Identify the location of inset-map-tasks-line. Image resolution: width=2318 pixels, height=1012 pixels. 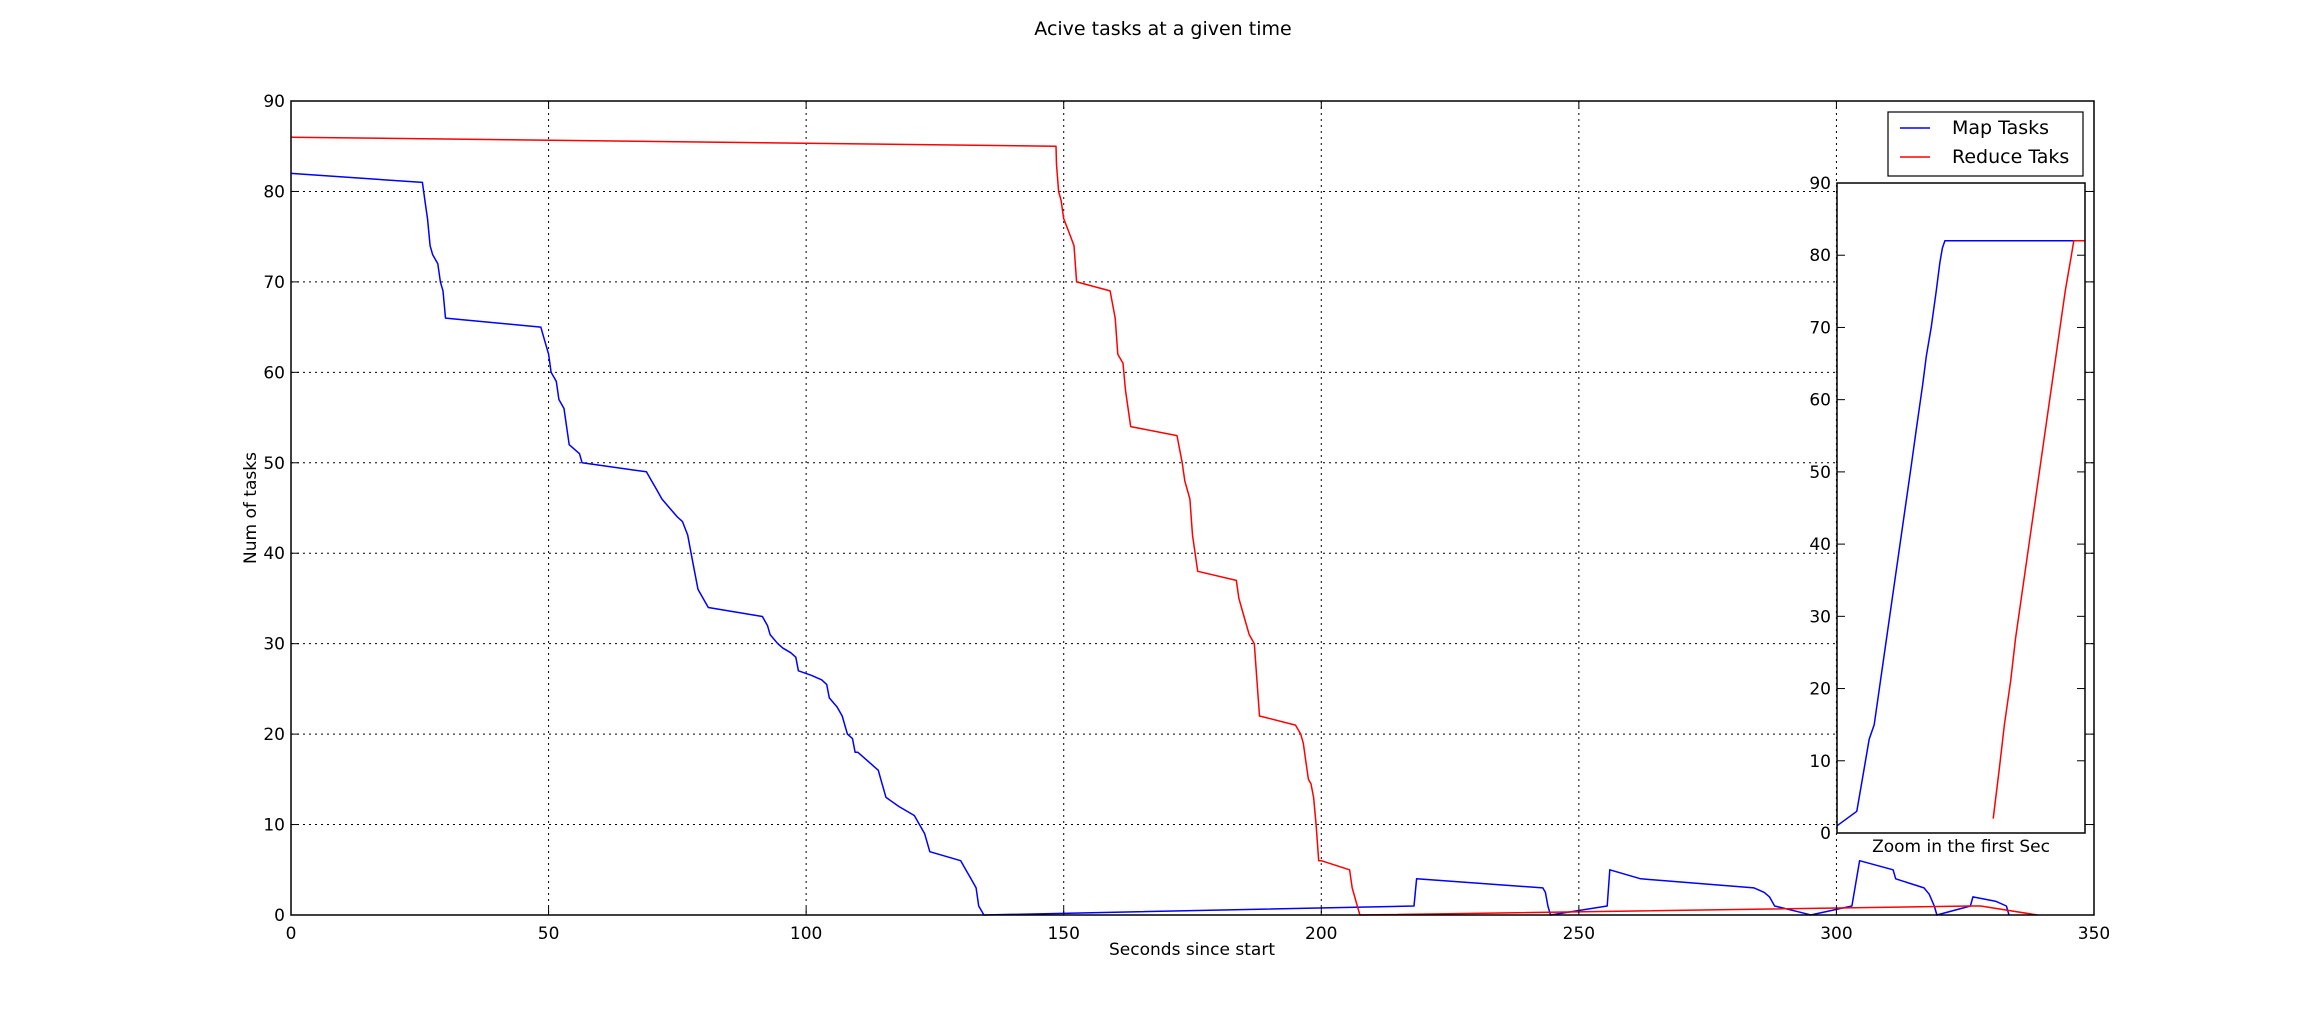
(1960, 533).